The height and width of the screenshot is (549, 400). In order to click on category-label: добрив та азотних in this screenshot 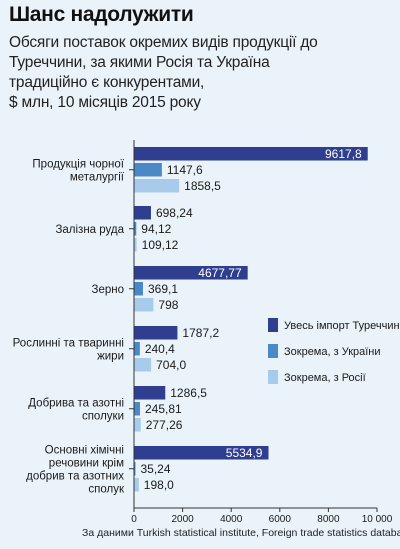, I will do `click(75, 476)`.